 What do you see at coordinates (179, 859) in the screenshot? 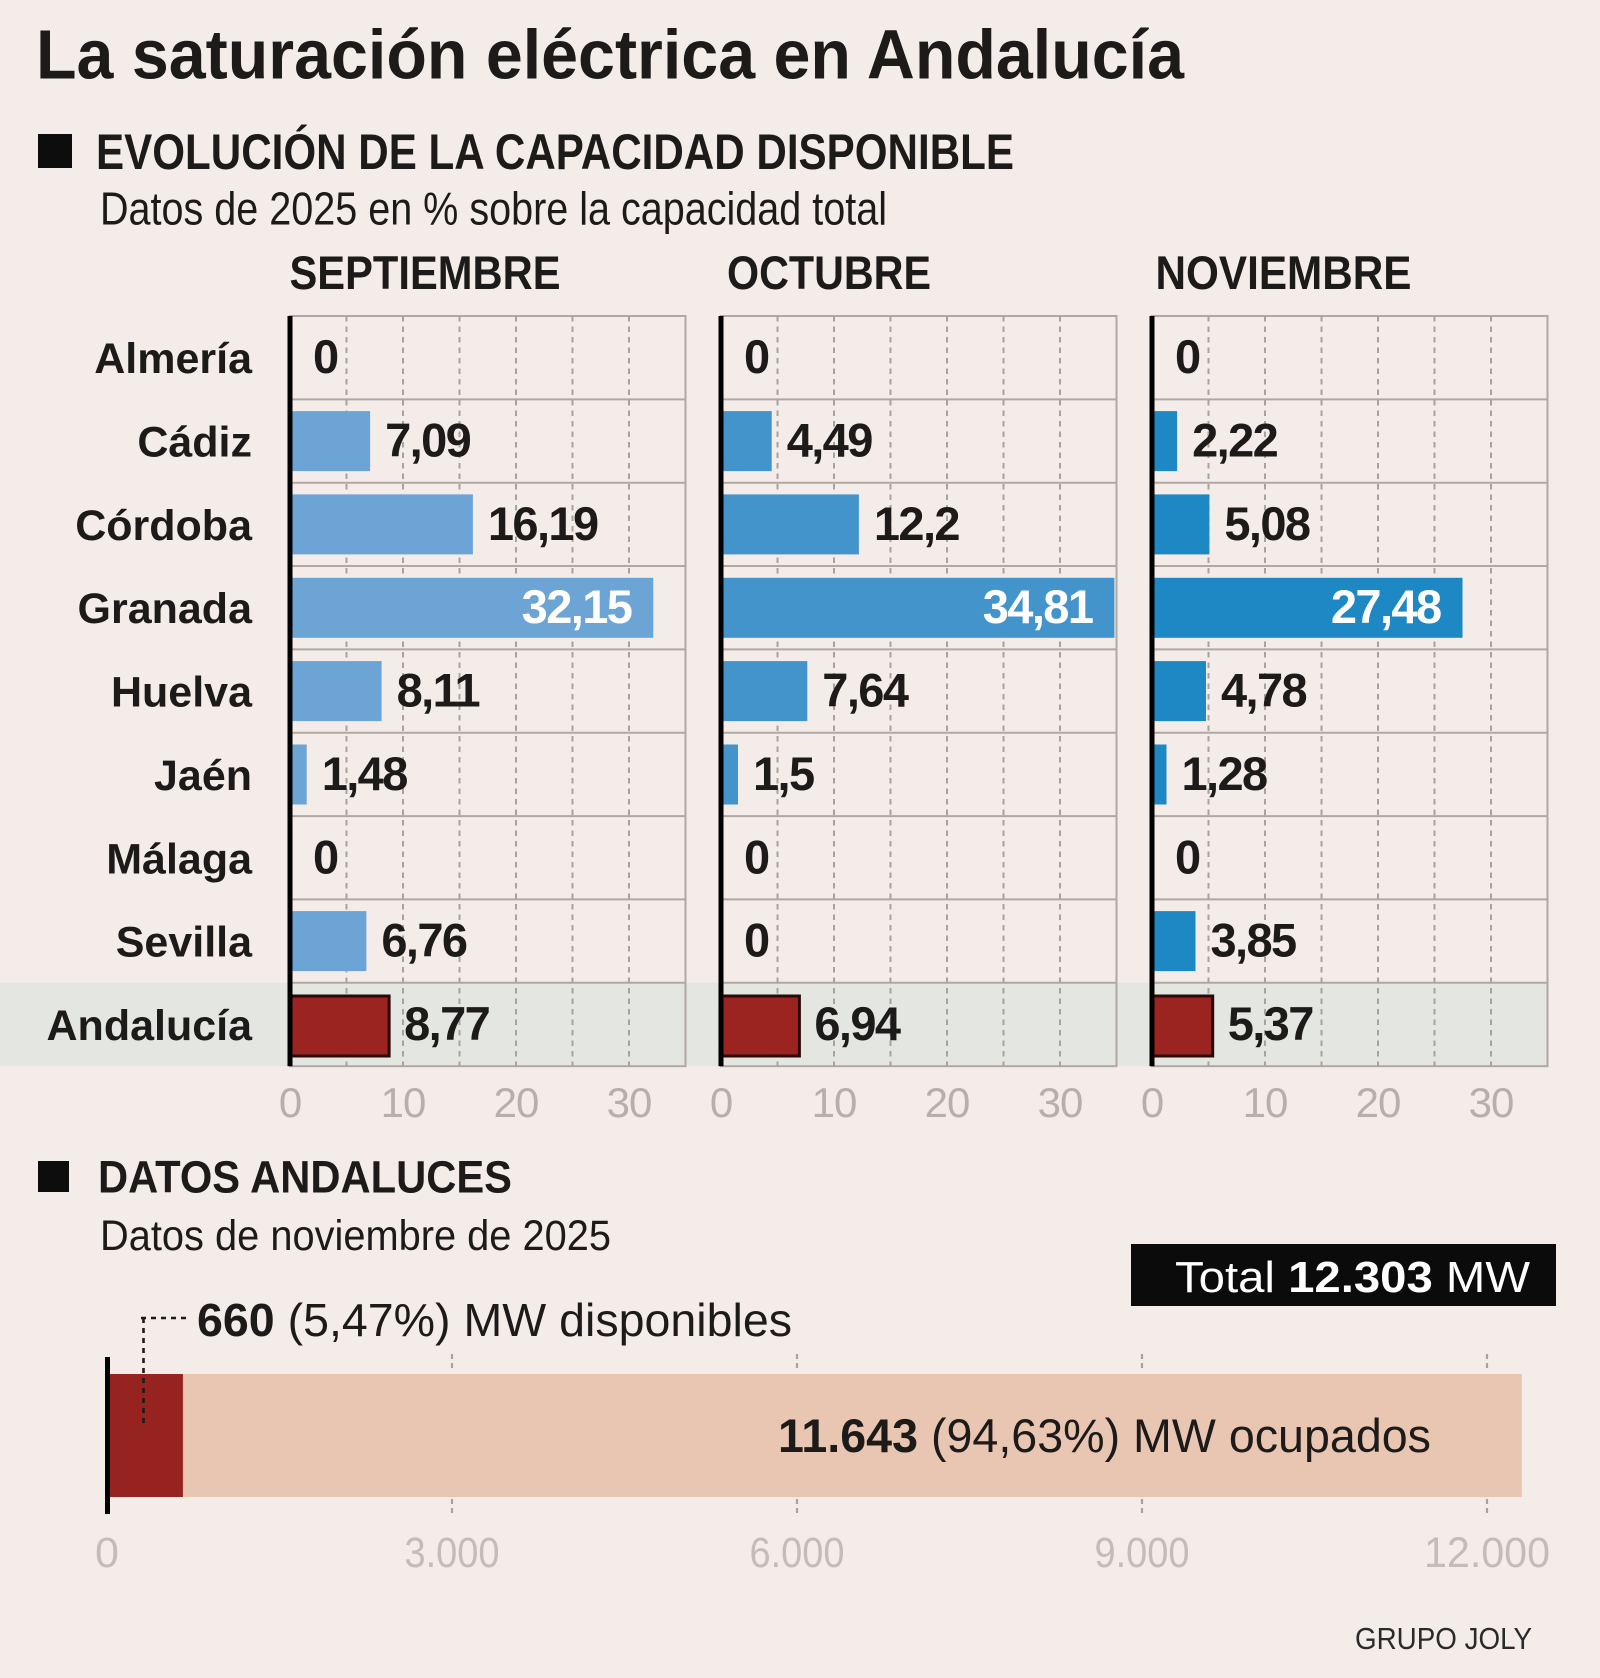
I see `svg-text: Málaga` at bounding box center [179, 859].